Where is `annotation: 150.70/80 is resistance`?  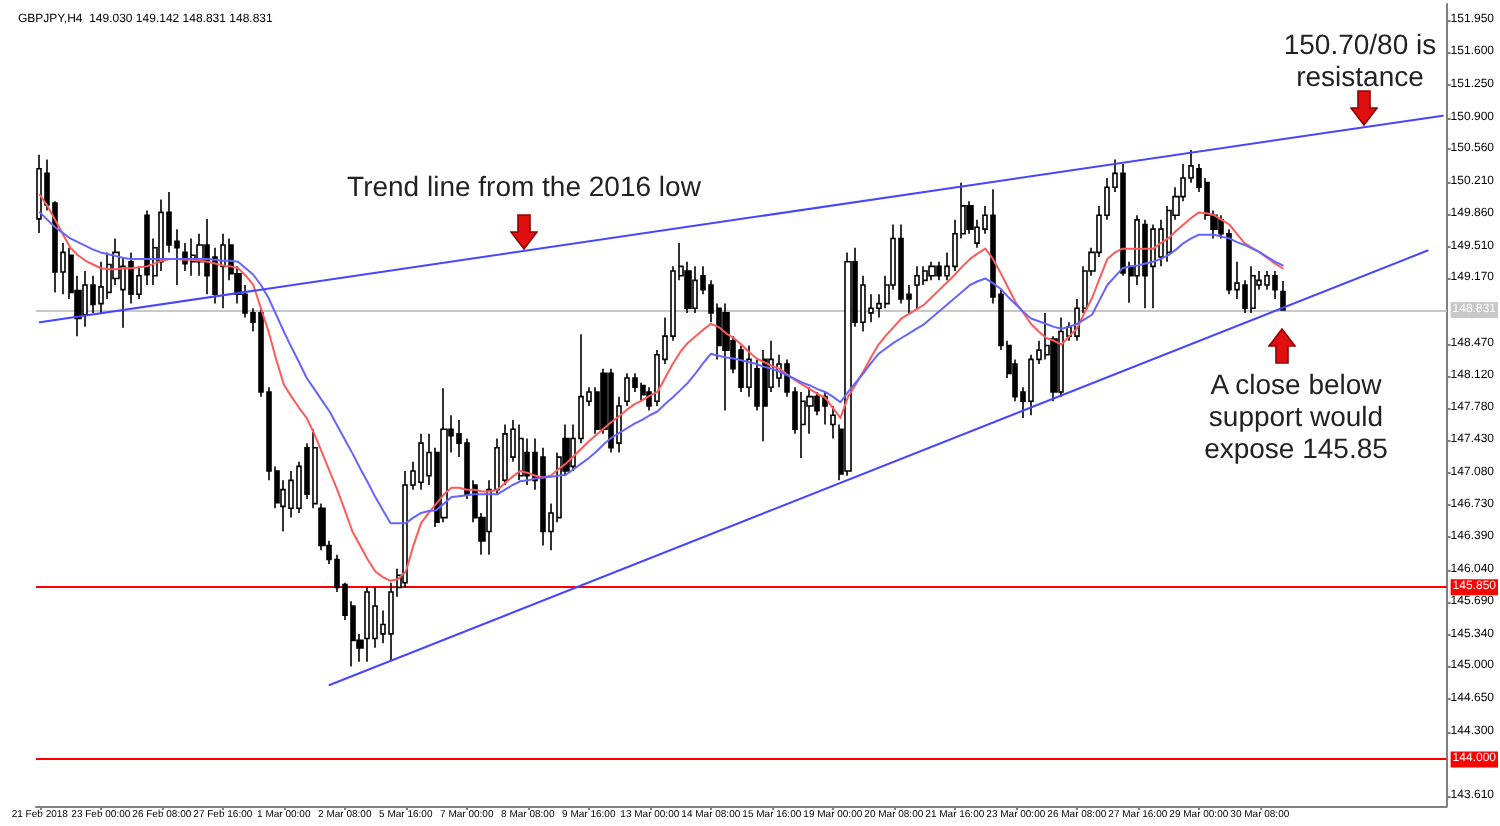 annotation: 150.70/80 is resistance is located at coordinates (1360, 60).